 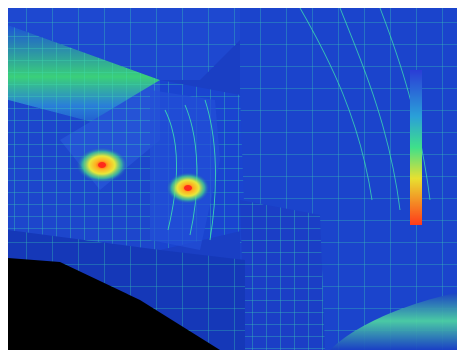 What do you see at coordinates (197, 165) in the screenshot?
I see `central-block` at bounding box center [197, 165].